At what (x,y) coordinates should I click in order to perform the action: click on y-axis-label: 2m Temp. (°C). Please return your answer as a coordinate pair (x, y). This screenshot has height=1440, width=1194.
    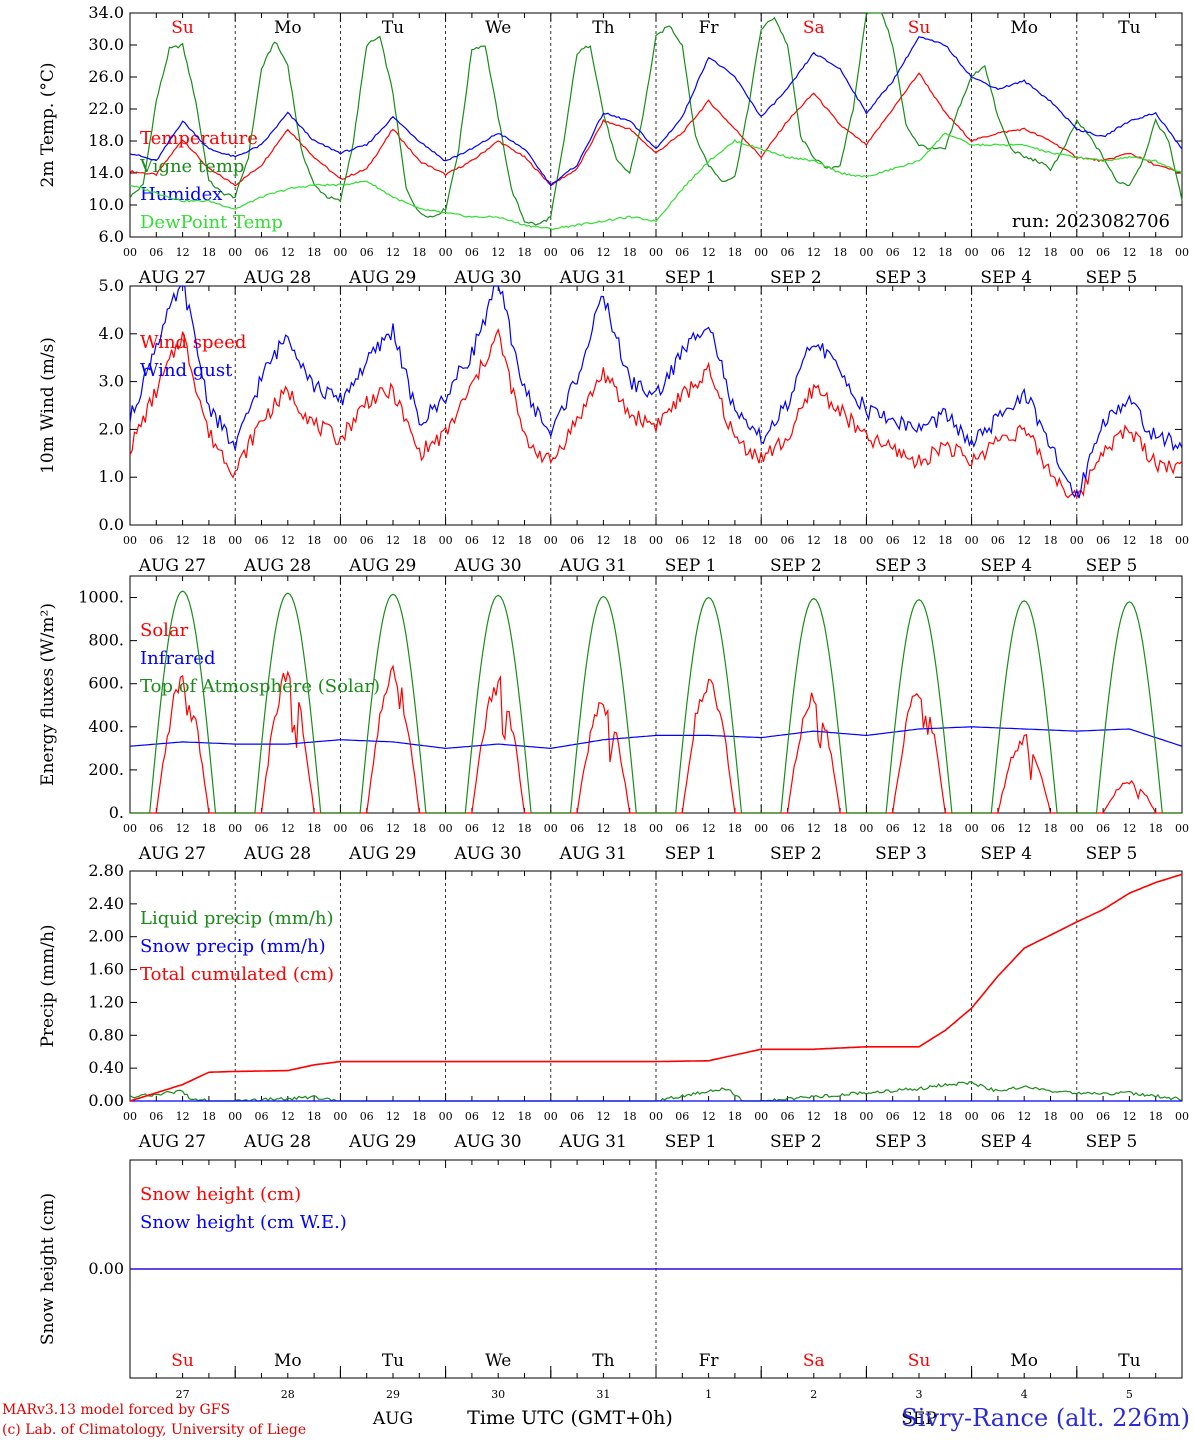
    Looking at the image, I should click on (48, 124).